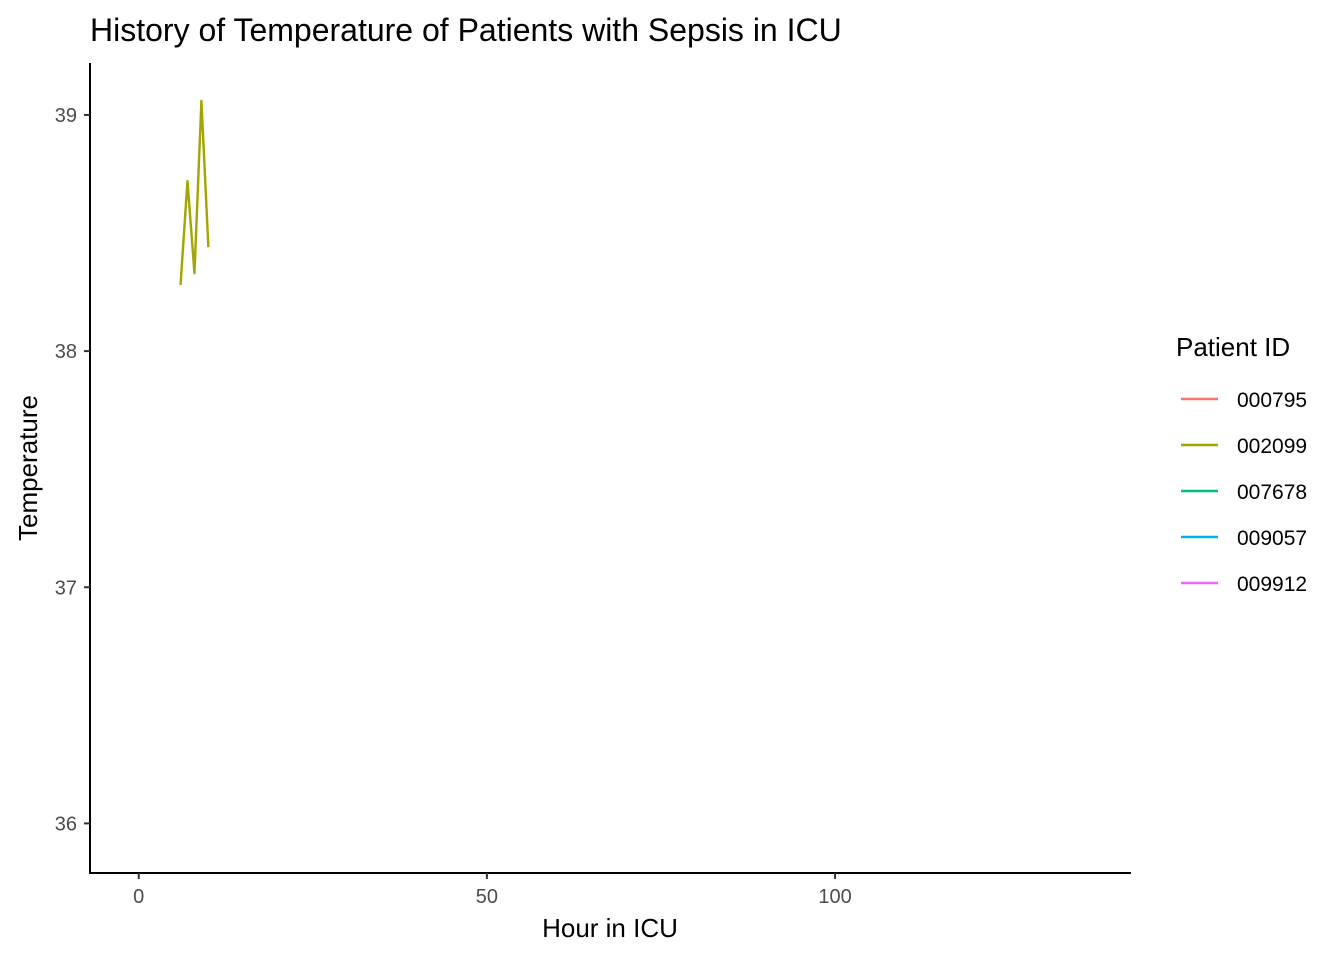 Image resolution: width=1344 pixels, height=960 pixels. Describe the element at coordinates (1272, 492) in the screenshot. I see `legend-label: 007678` at that location.